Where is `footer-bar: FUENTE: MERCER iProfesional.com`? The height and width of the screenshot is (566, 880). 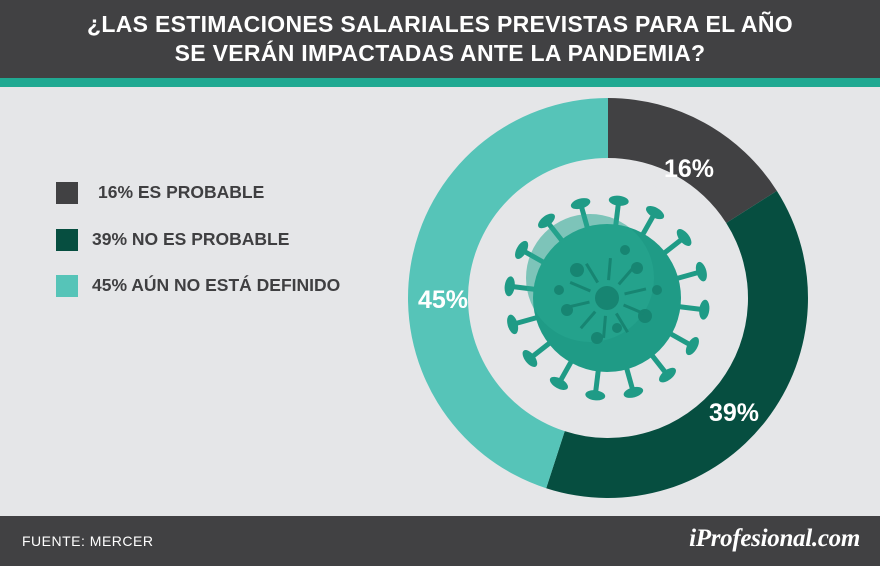 footer-bar: FUENTE: MERCER iProfesional.com is located at coordinates (440, 541).